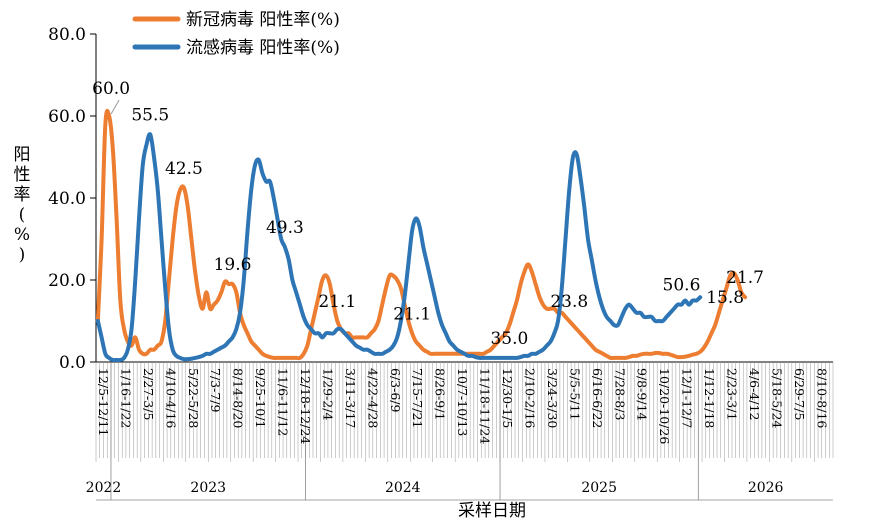  Describe the element at coordinates (67, 199) in the screenshot. I see `y-tick-label: 40.0` at that location.